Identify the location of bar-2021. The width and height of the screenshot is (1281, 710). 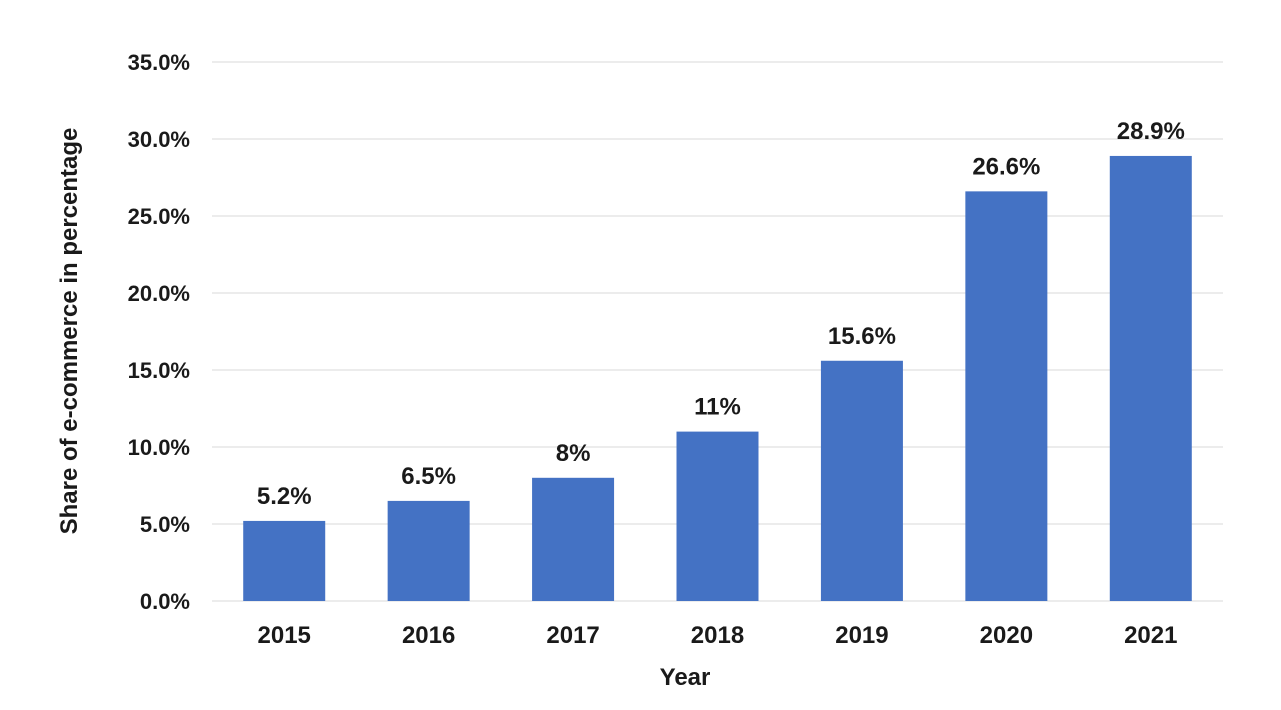
(1150, 378).